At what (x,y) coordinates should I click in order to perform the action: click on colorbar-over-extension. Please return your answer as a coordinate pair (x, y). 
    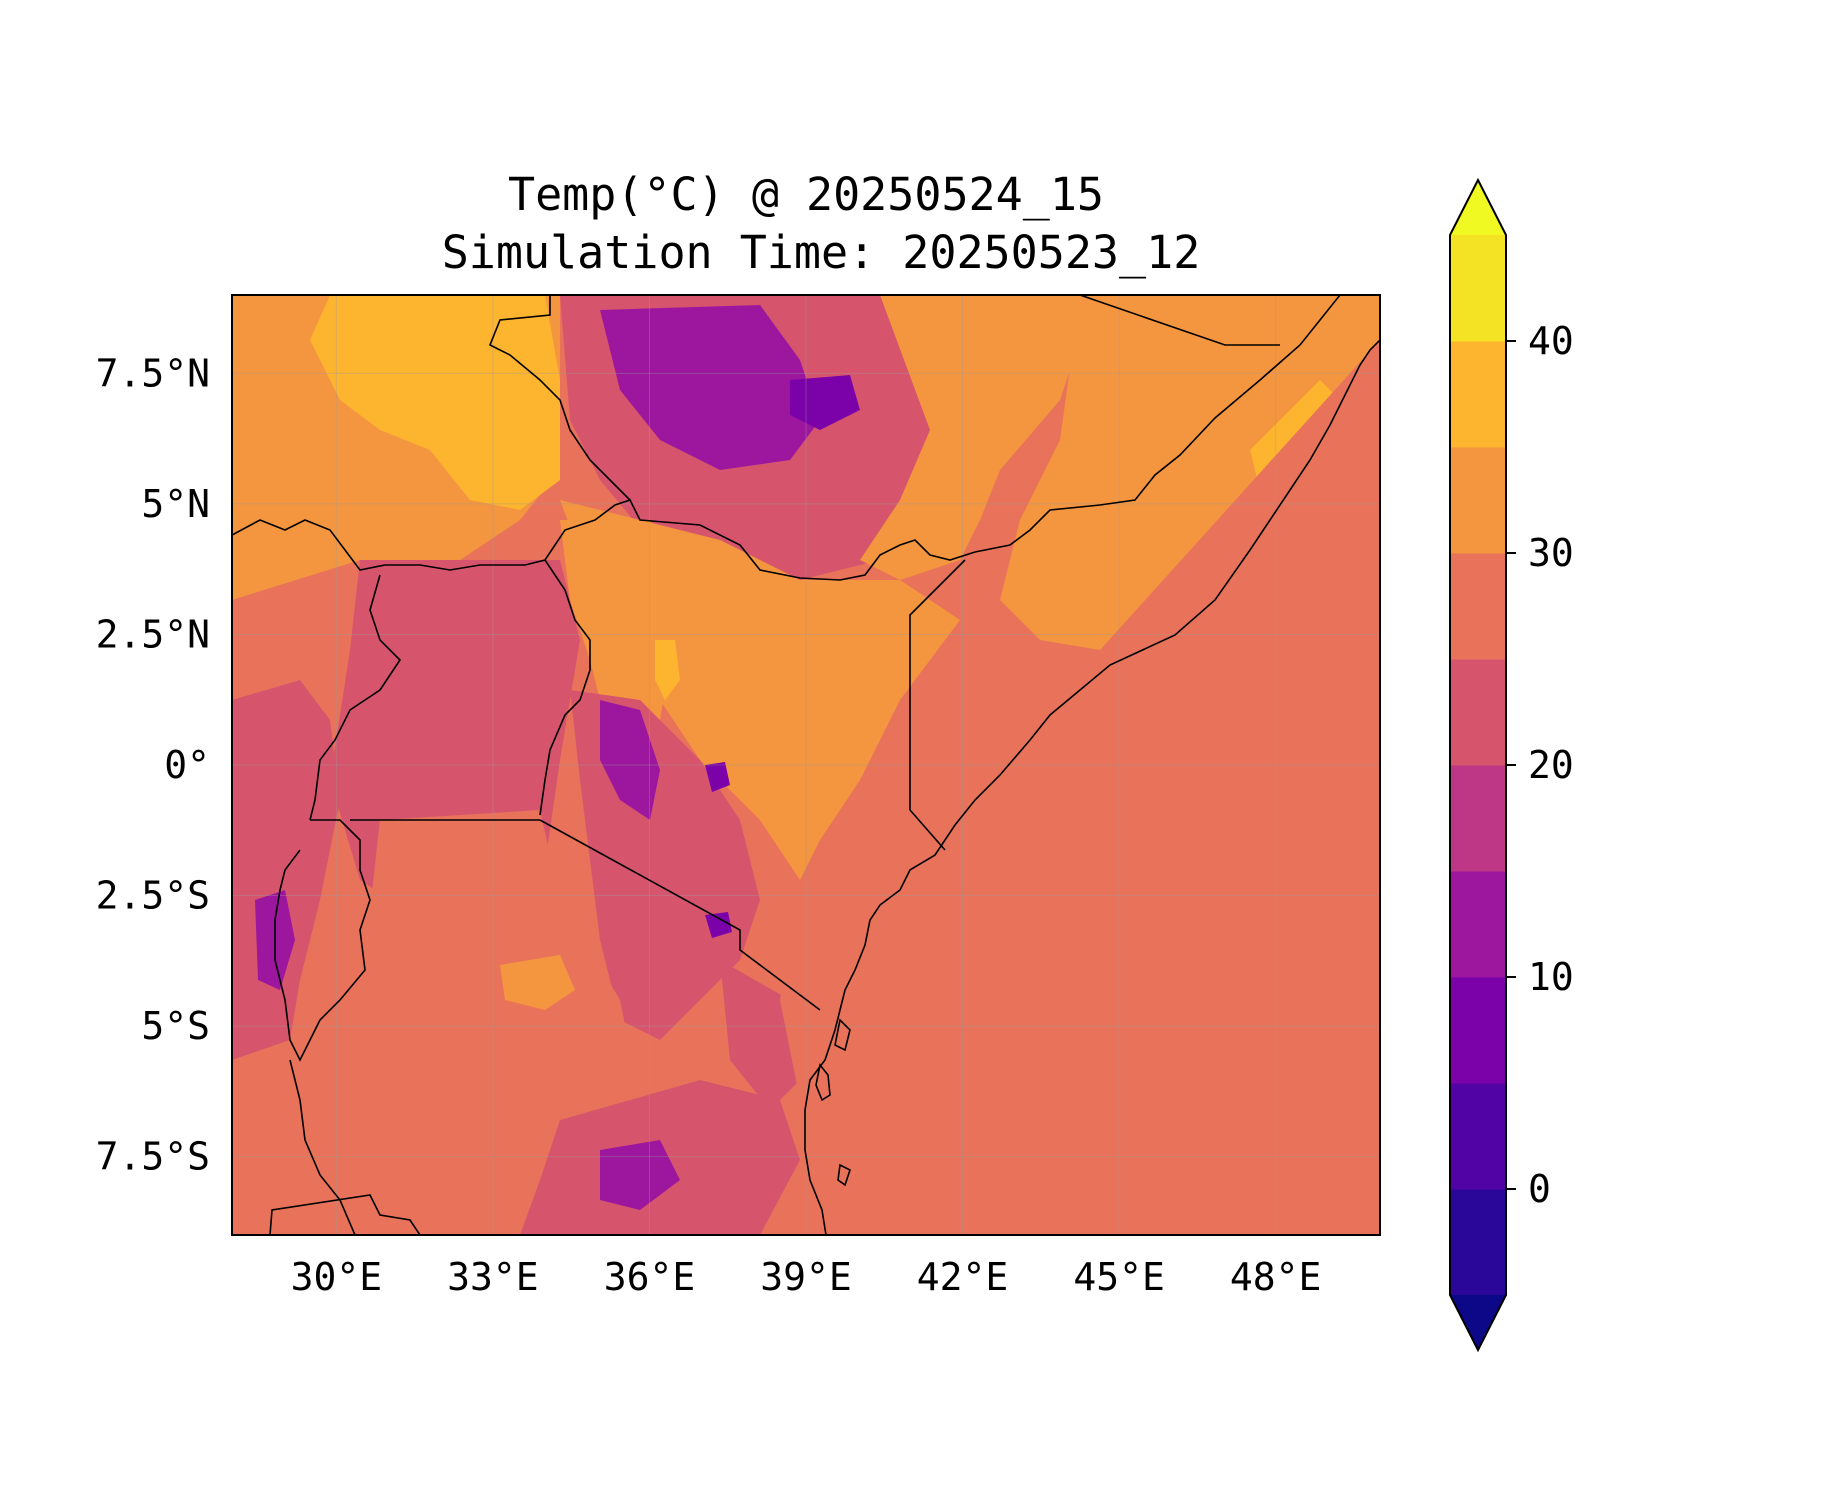
    Looking at the image, I should click on (1478, 207).